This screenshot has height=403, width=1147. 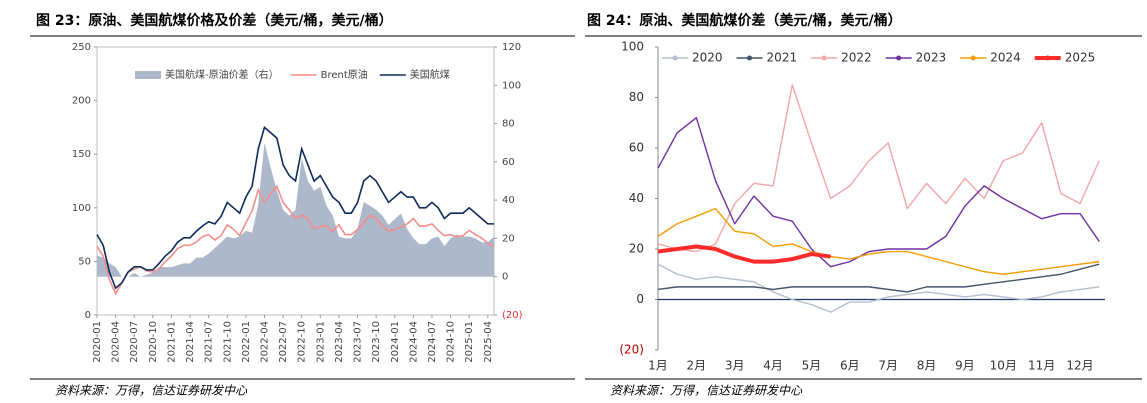 What do you see at coordinates (508, 238) in the screenshot?
I see `y2-tick-label: 20` at bounding box center [508, 238].